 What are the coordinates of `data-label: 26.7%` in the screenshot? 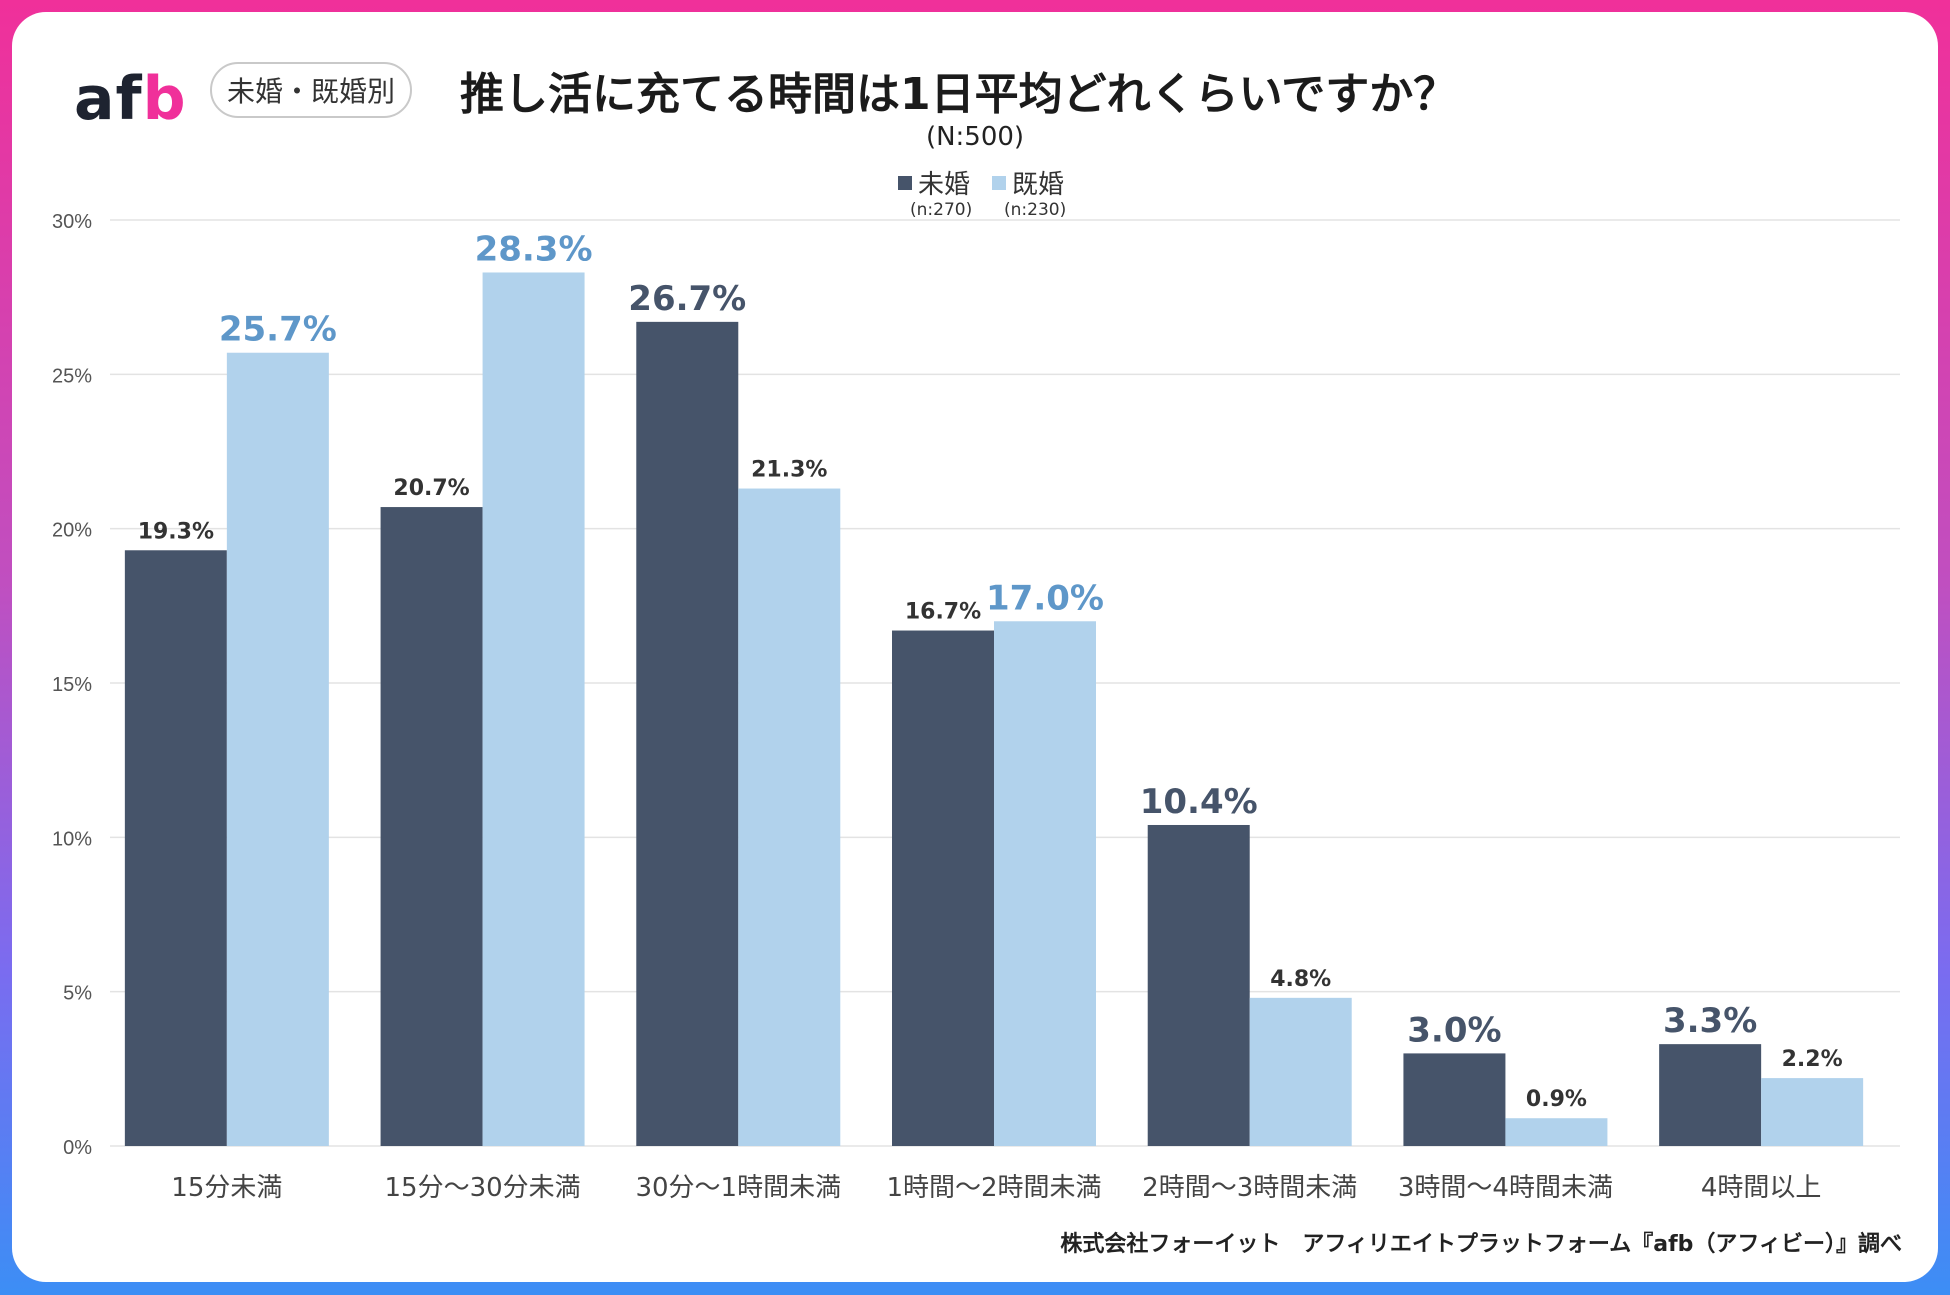 It's located at (687, 299).